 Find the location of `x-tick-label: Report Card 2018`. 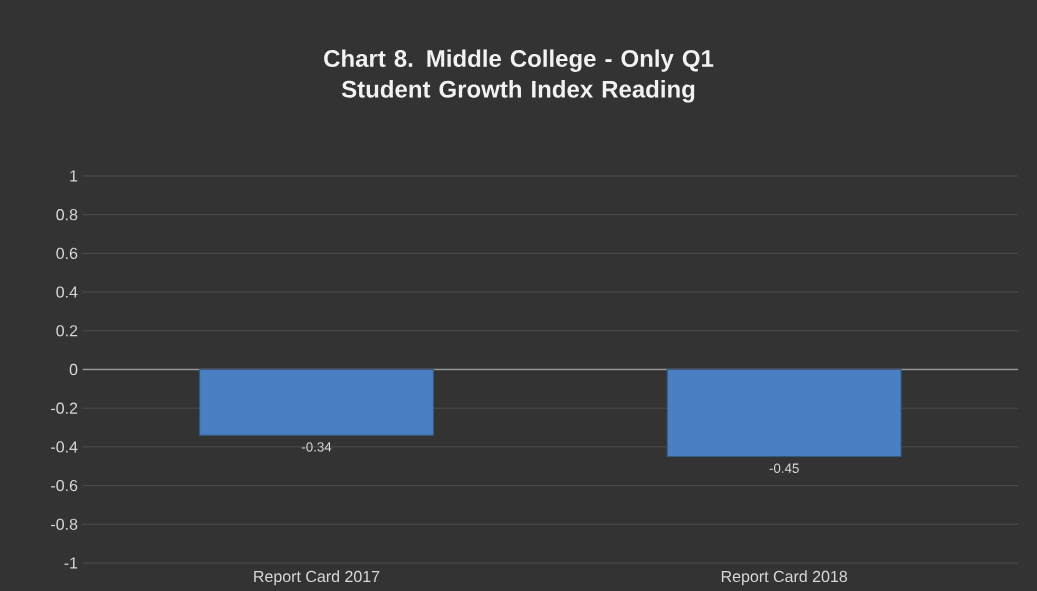

x-tick-label: Report Card 2018 is located at coordinates (784, 578).